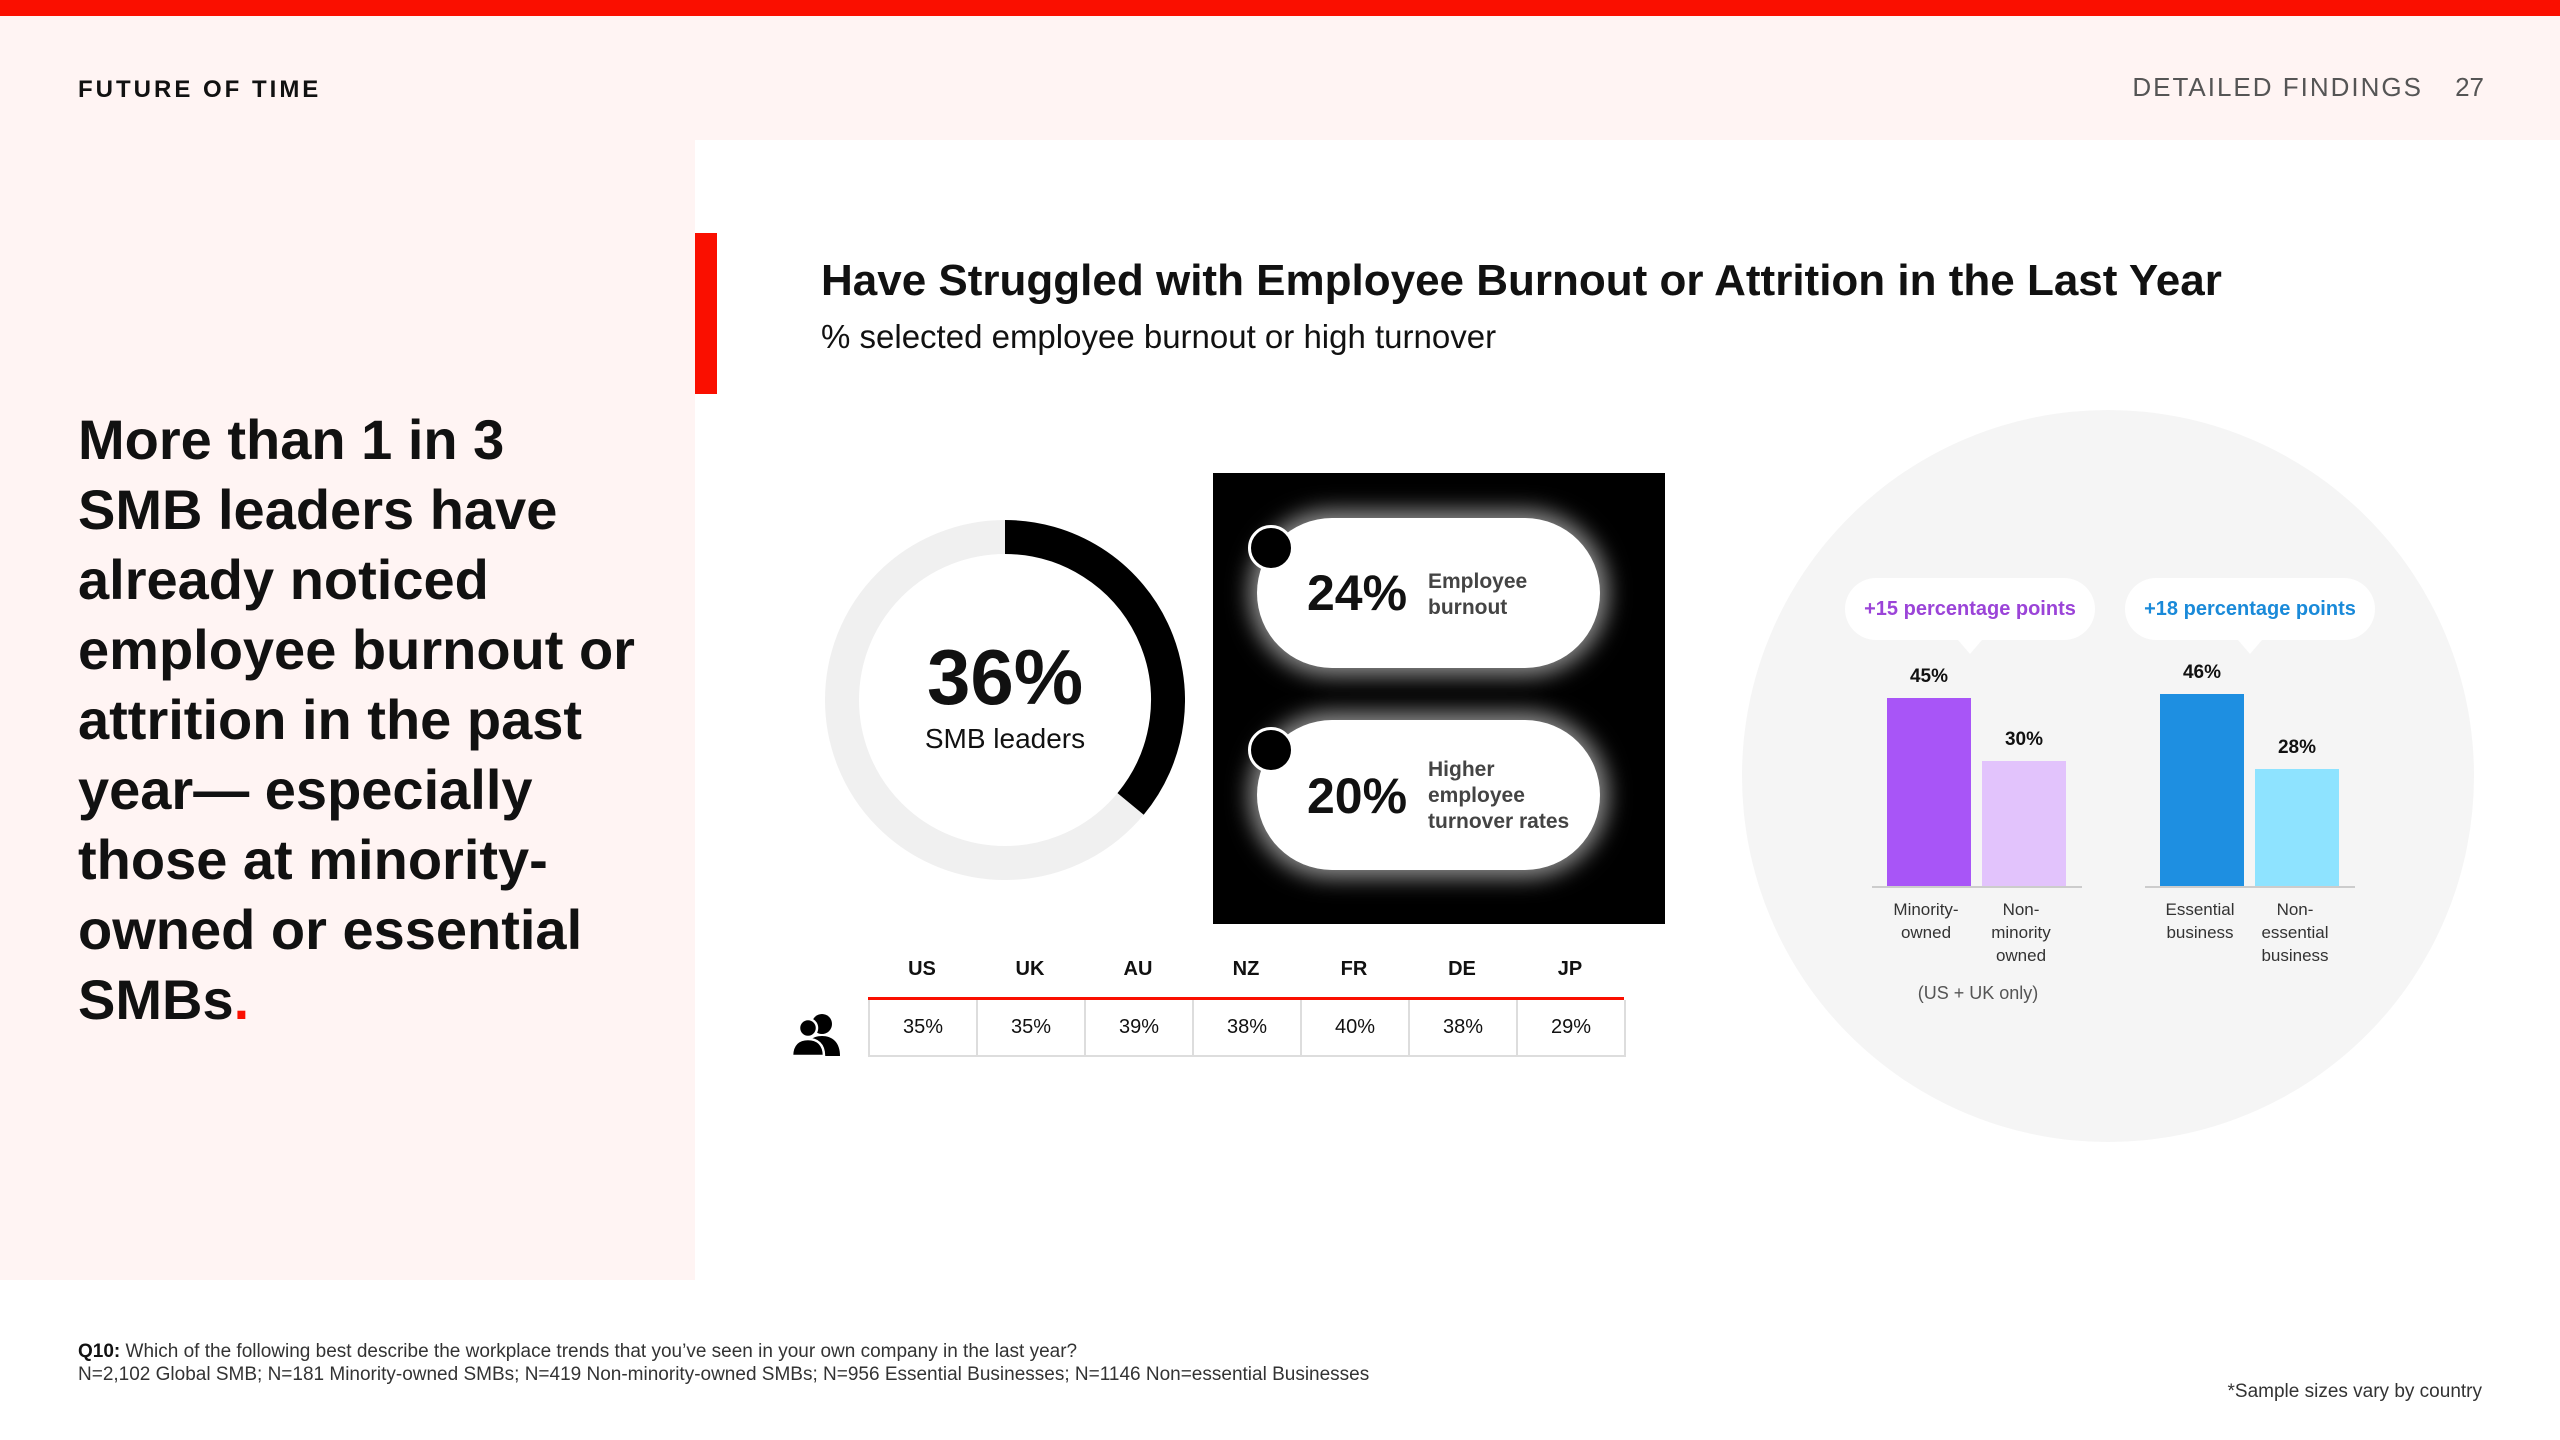  I want to click on country-col-nz: NZ, so click(1246, 969).